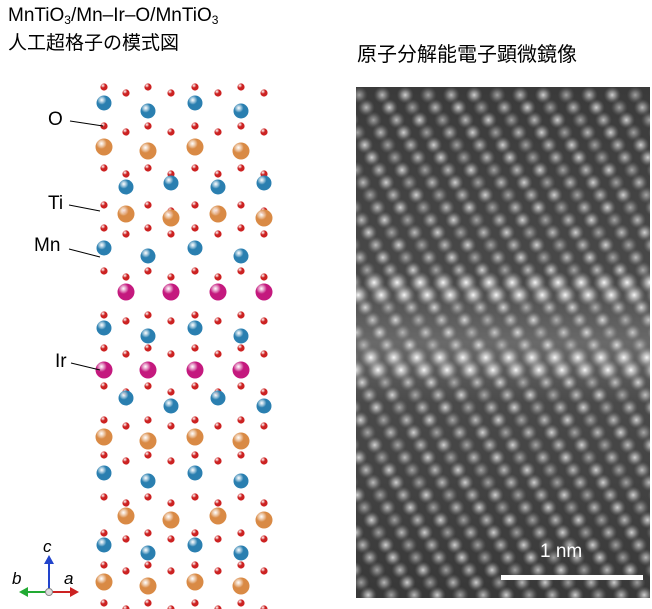 The height and width of the screenshot is (609, 652). Describe the element at coordinates (113, 30) in the screenshot. I see `schematic-title: MnTiO3/Mn–Ir–O/MnTiO3 人工超格子の模式図` at that location.